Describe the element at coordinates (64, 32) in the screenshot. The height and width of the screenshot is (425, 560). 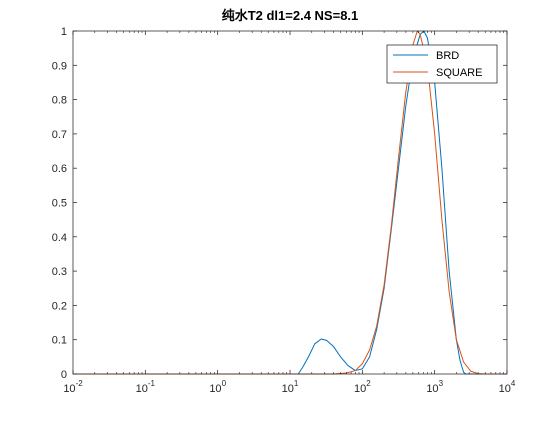
I see `y-tick-label: 1` at that location.